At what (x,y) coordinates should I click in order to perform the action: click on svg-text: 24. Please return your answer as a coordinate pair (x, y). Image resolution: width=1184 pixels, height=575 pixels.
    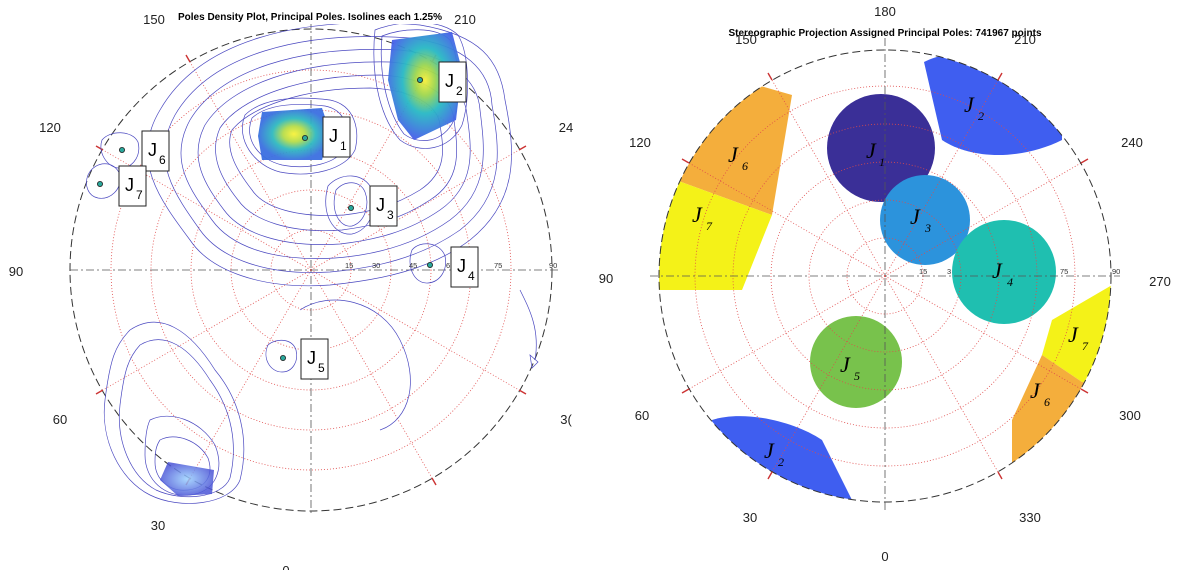
    Looking at the image, I should click on (566, 127).